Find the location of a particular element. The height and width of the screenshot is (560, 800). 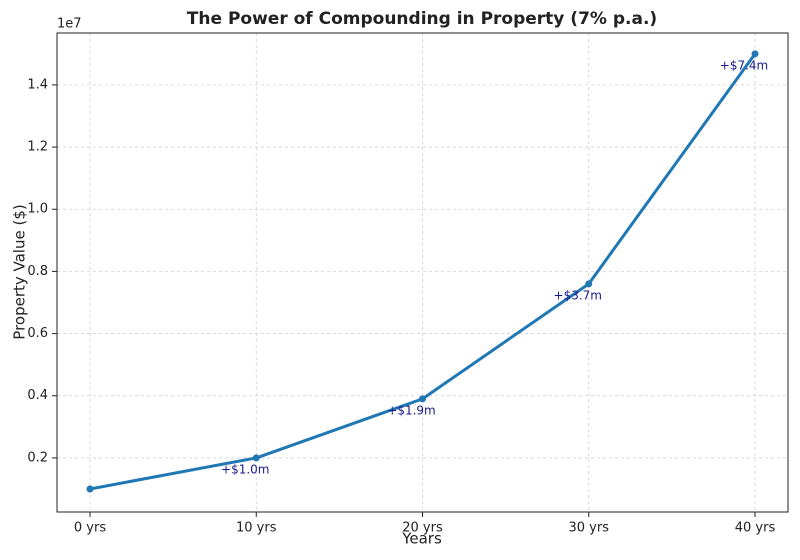

y-tick-label: 1.0 is located at coordinates (37, 209).